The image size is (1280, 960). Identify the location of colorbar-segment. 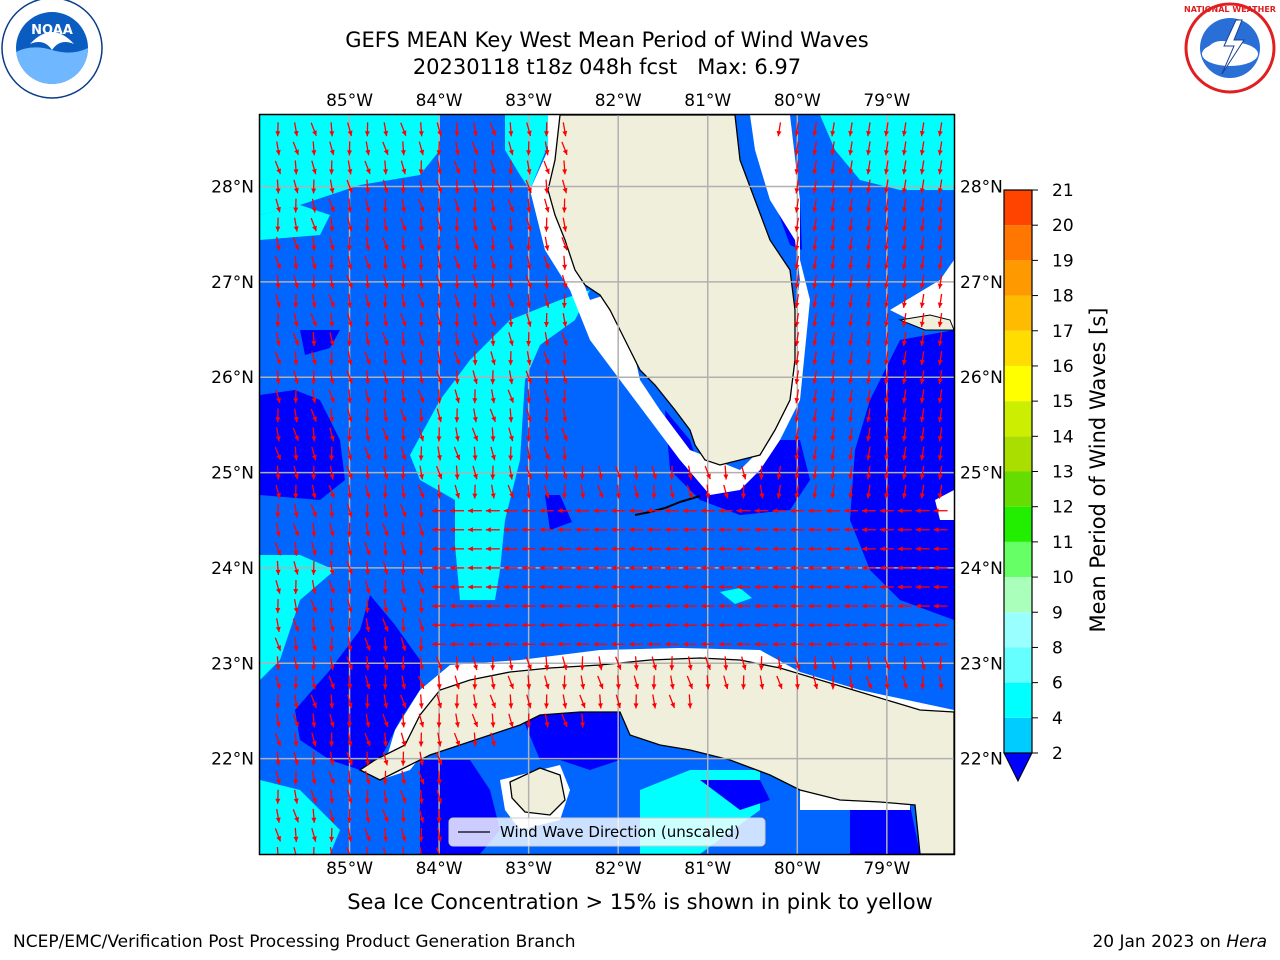
(1018, 665).